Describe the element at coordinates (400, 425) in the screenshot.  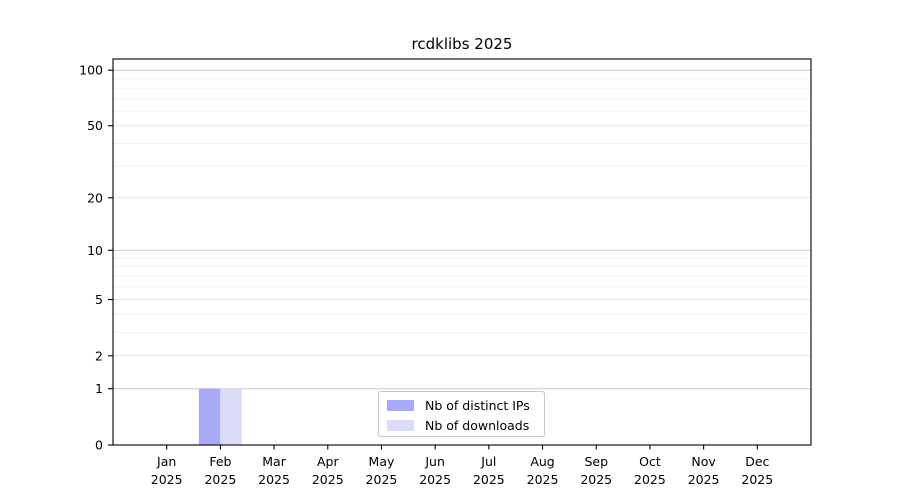
I see `legend-swatch-downloads` at that location.